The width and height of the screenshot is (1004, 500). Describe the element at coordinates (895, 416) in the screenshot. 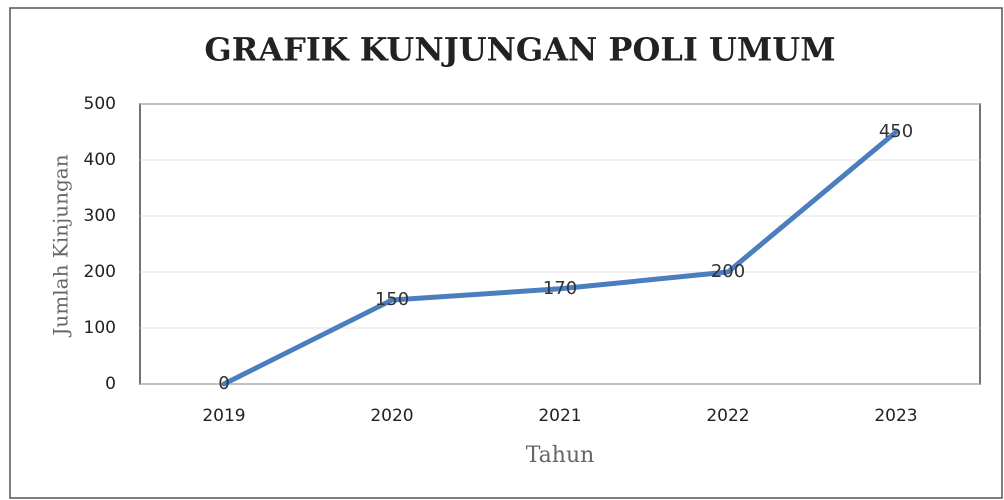

I see `x-tick-label: 2023` at that location.